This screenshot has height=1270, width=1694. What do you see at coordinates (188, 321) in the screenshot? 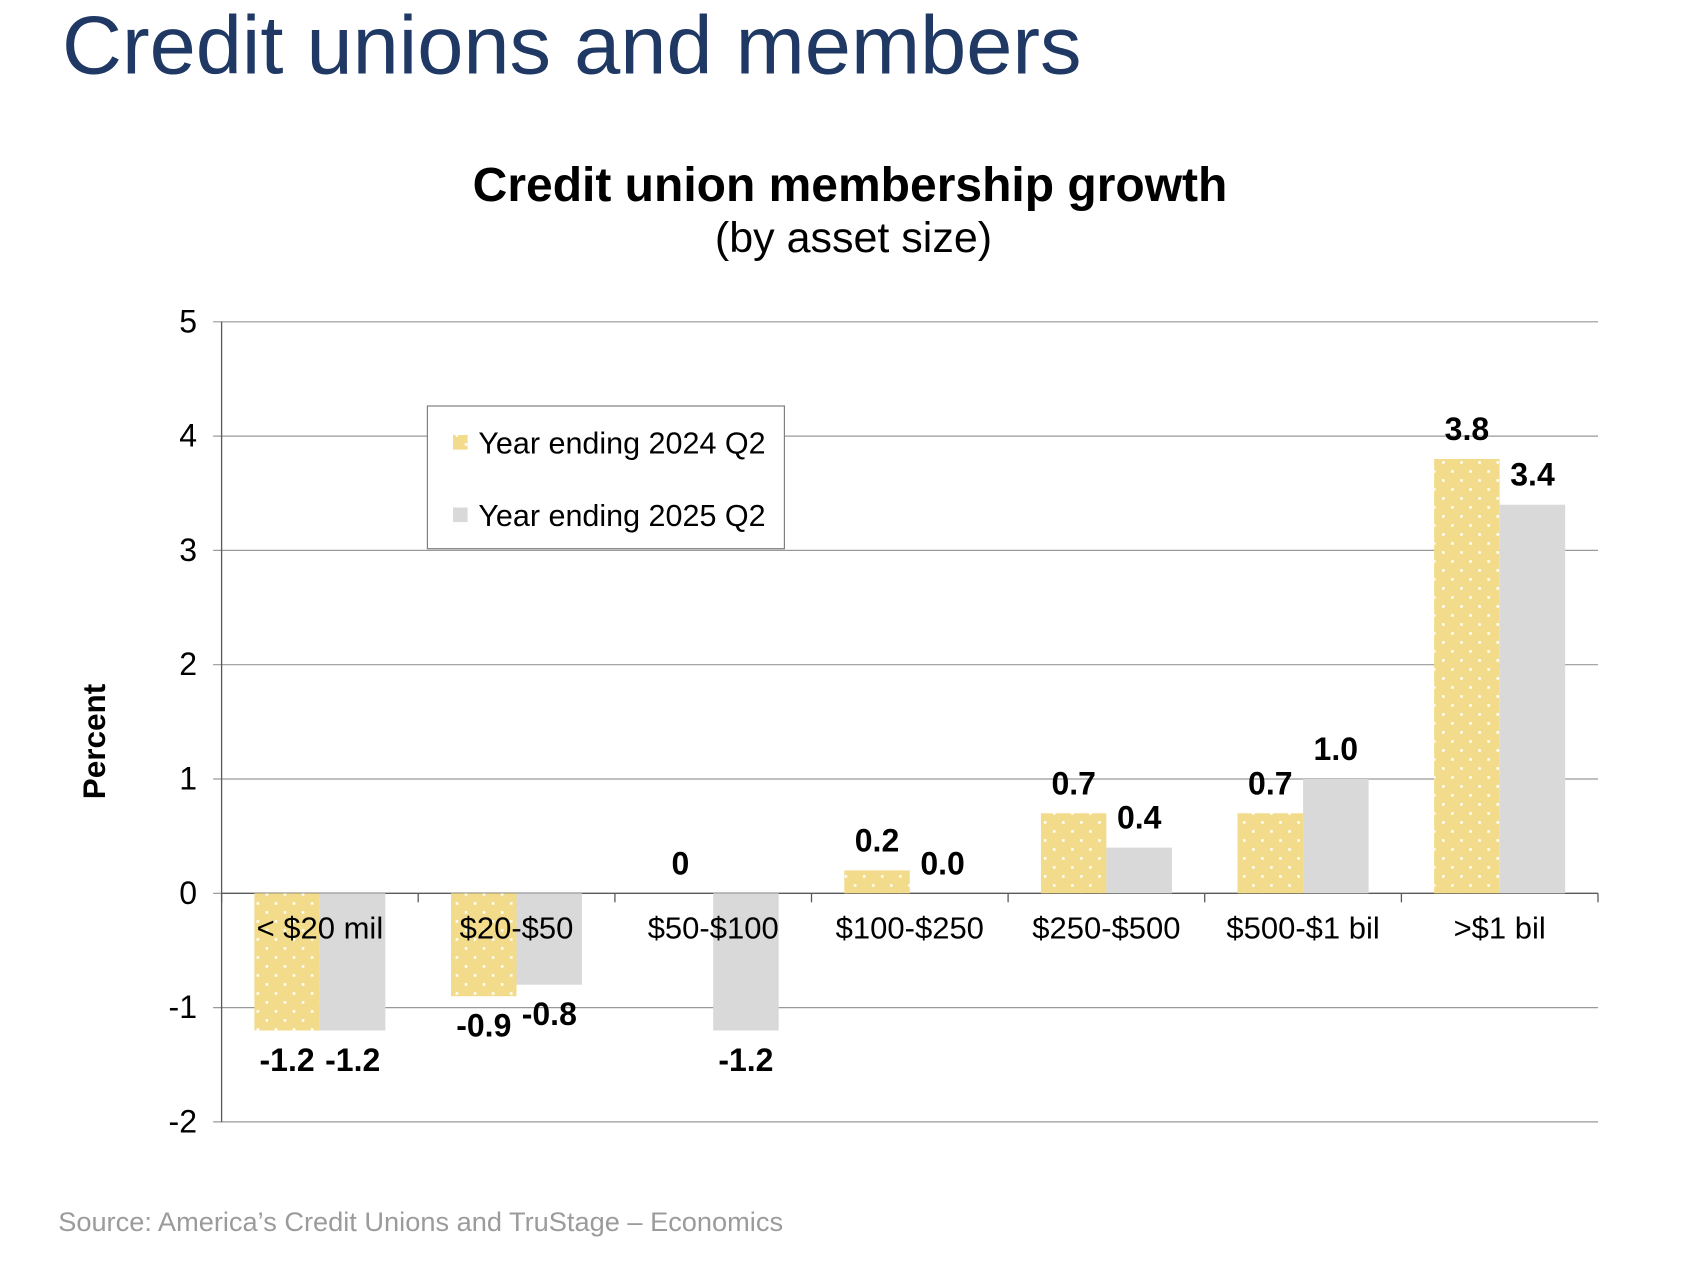
I see `svg-text: 5` at bounding box center [188, 321].